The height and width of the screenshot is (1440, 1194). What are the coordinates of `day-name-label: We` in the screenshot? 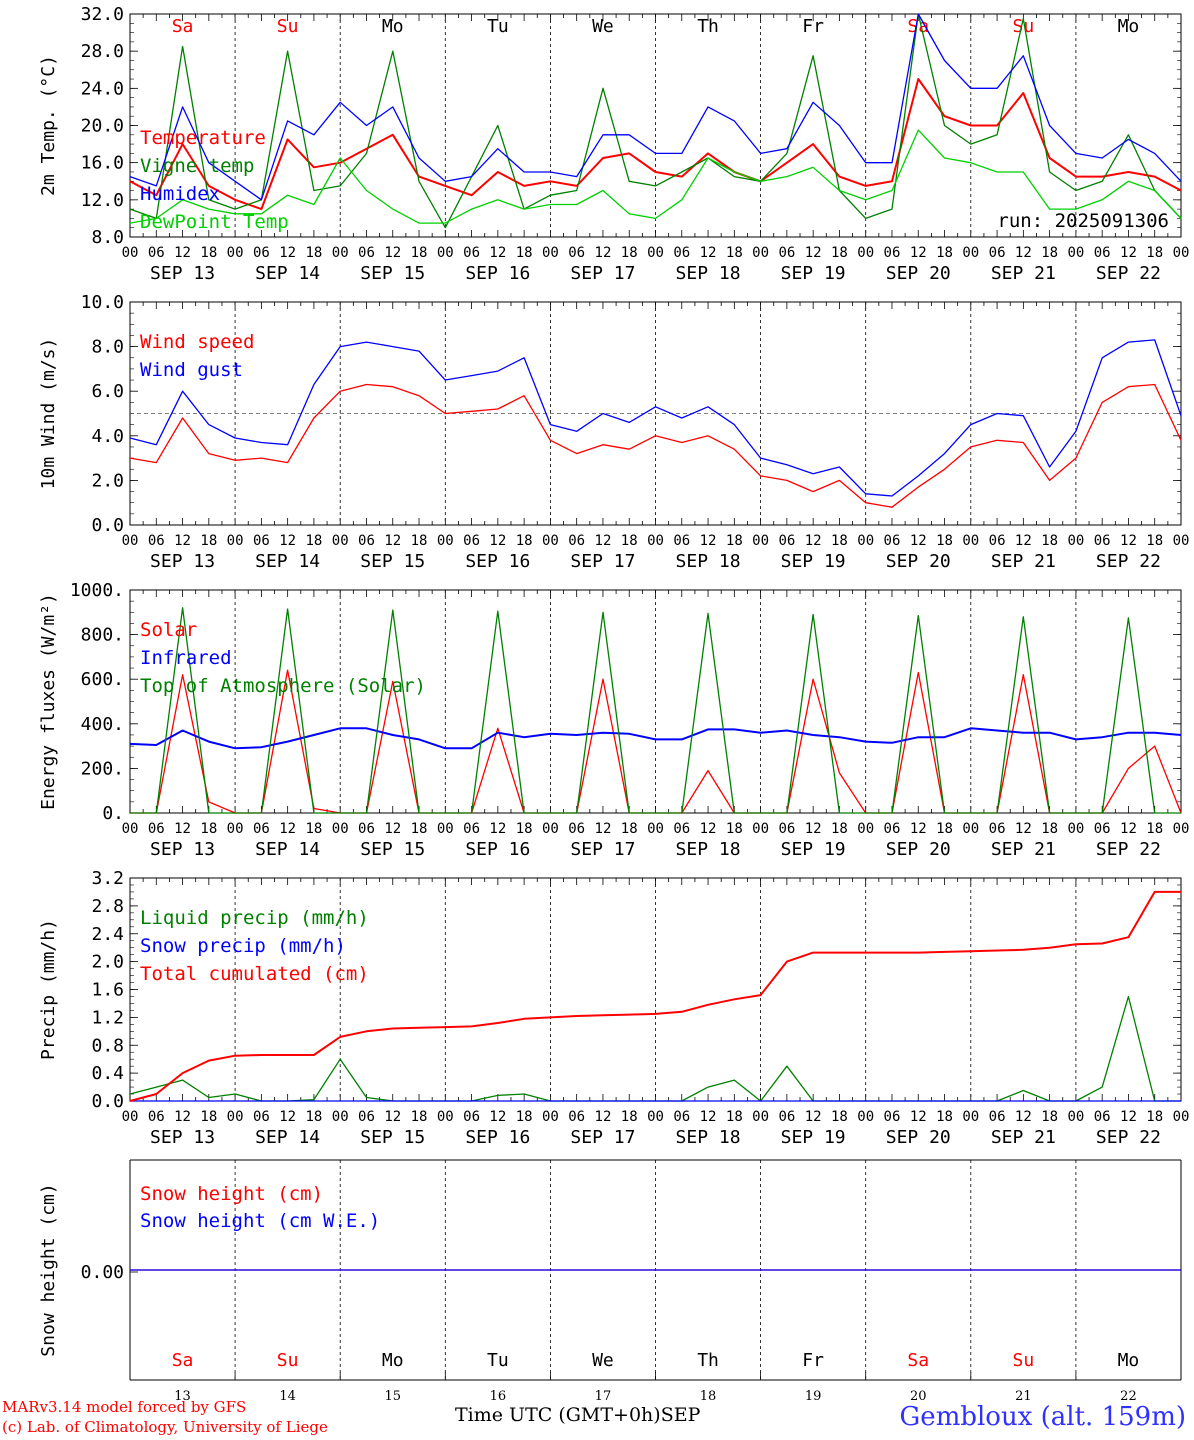 It's located at (603, 1360).